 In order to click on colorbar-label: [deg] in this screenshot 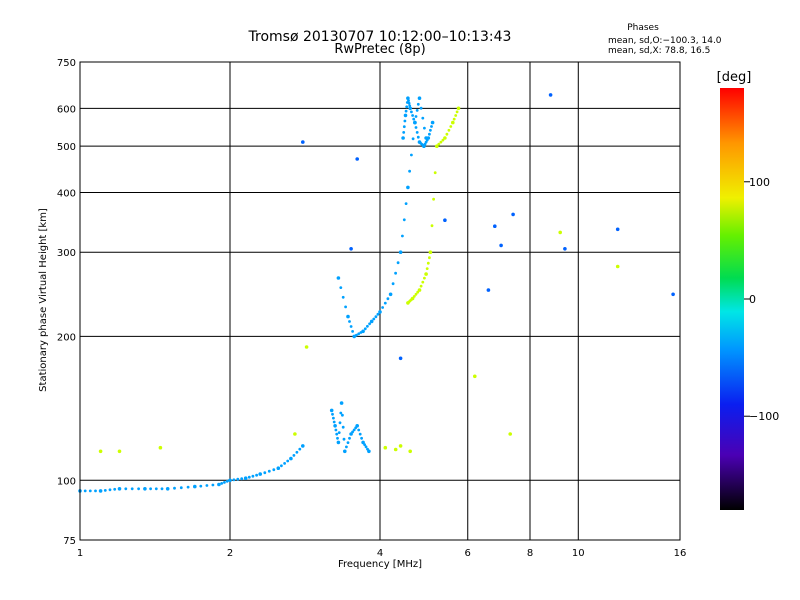, I will do `click(734, 77)`.